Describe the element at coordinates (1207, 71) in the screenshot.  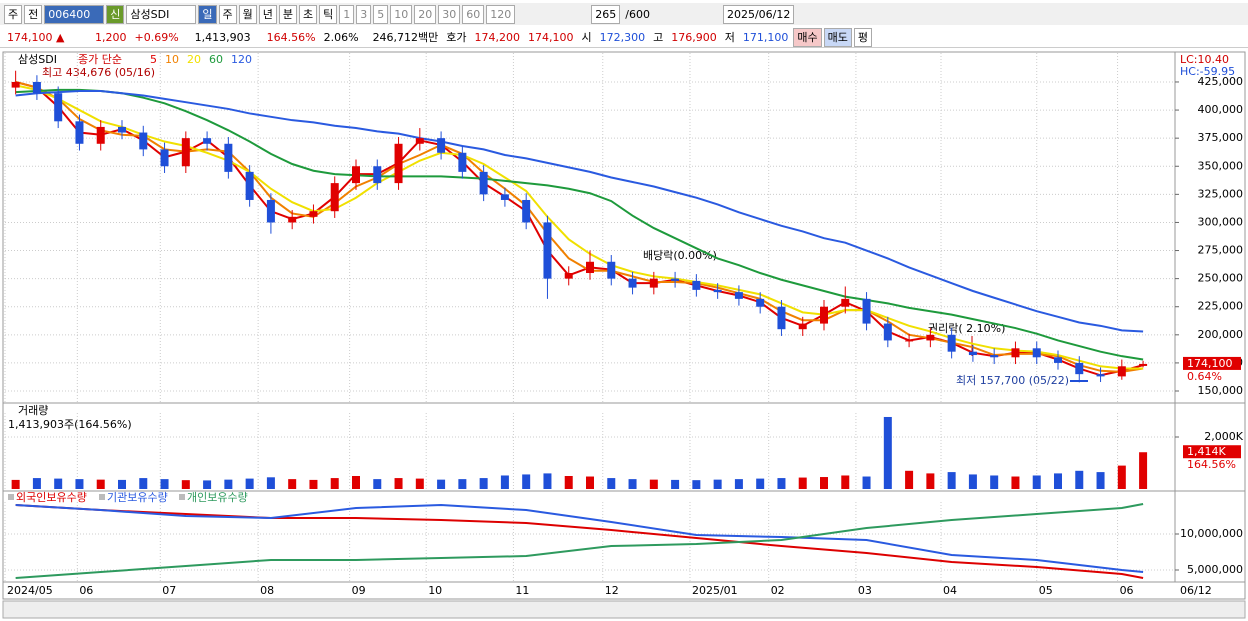
I see `indicator: HC:-59.95` at that location.